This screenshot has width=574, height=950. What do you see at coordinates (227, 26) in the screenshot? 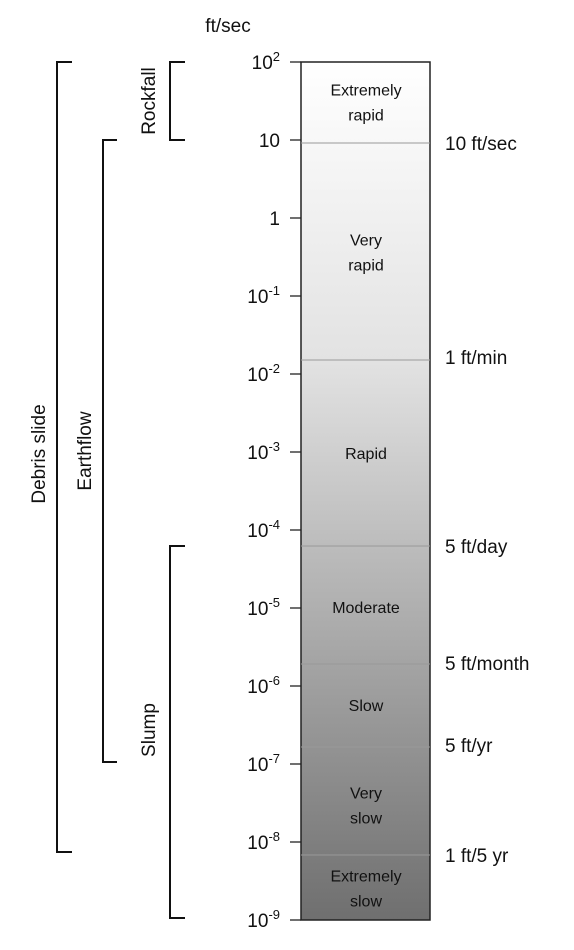
I see `unit-label: ft/sec` at bounding box center [227, 26].